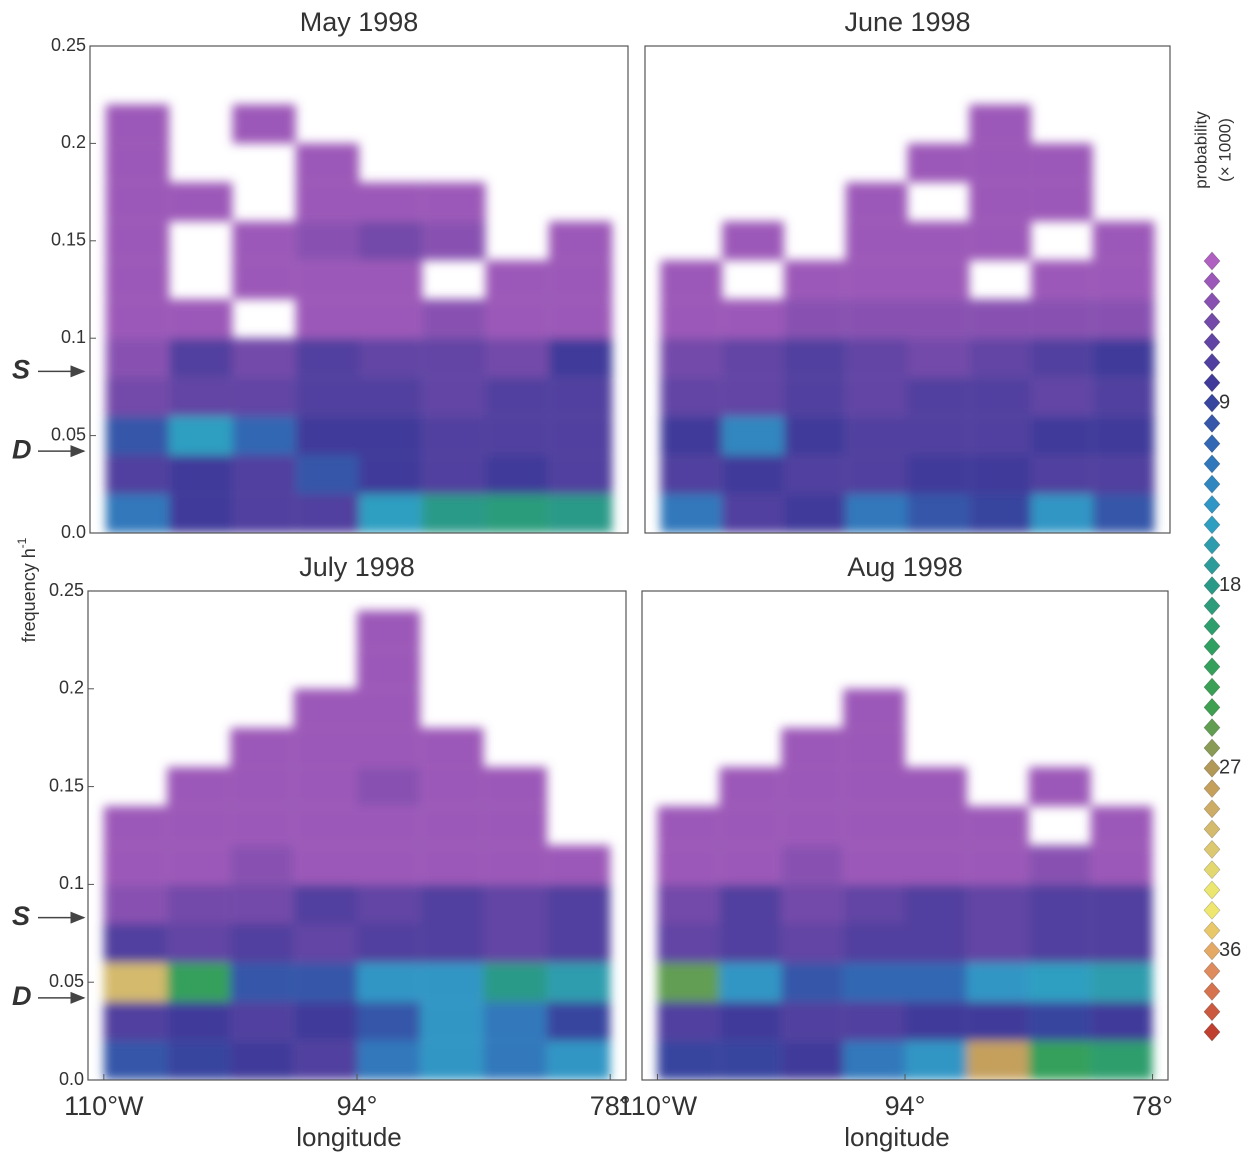 The image size is (1249, 1163). I want to click on colorbar-tick-label: 27, so click(1230, 768).